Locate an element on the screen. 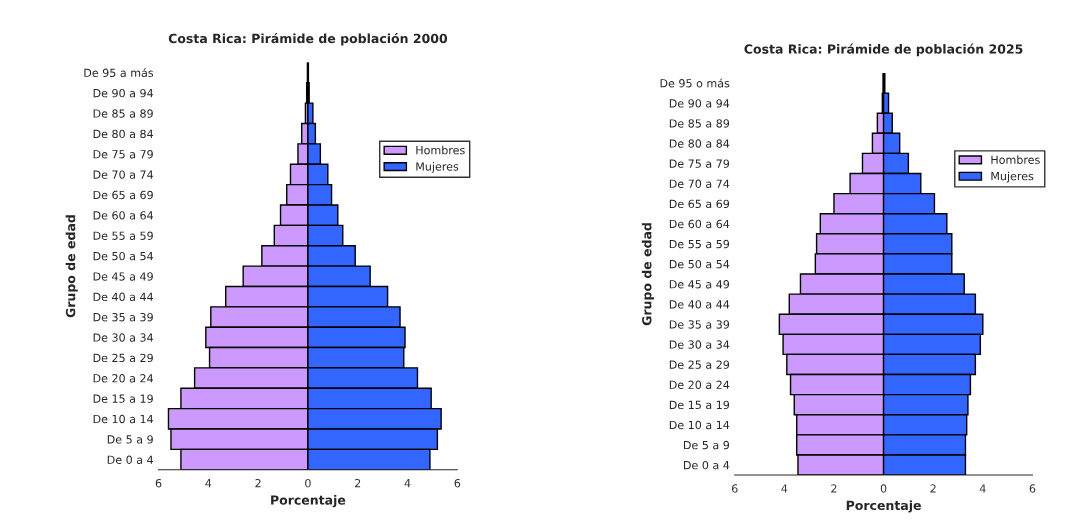 Image resolution: width=1071 pixels, height=529 pixels. chart-title: Costa Rica: Pirámide de población 2000 is located at coordinates (308, 39).